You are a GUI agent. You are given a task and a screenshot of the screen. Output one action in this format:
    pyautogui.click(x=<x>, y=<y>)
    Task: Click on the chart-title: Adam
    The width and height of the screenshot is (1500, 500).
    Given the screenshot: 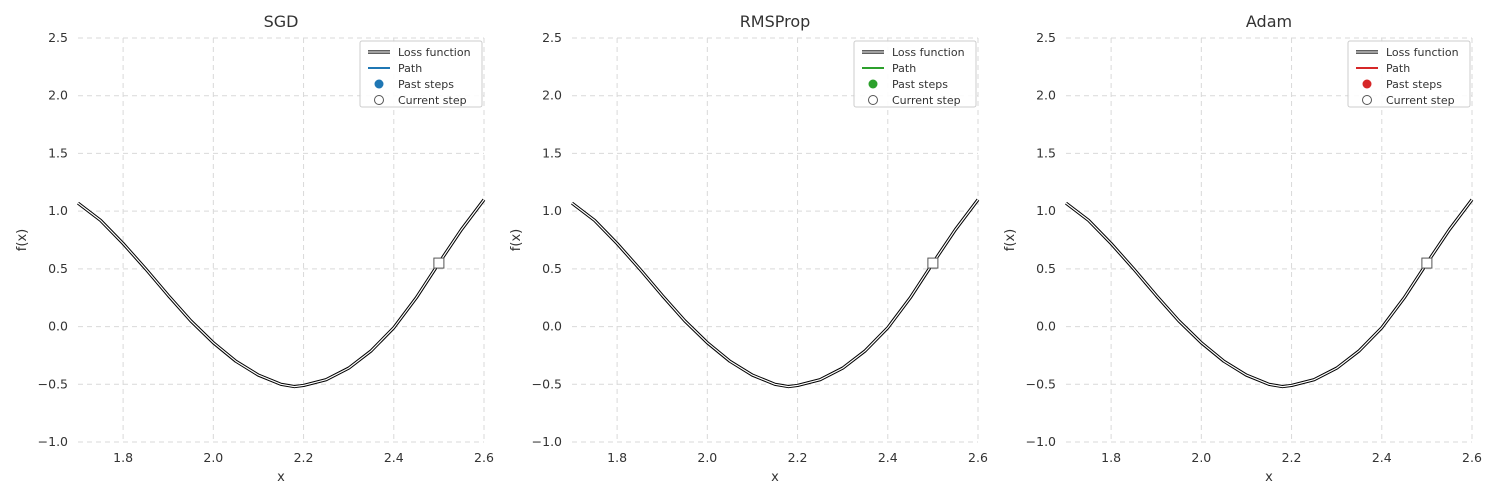 What is the action you would take?
    pyautogui.click(x=1269, y=21)
    